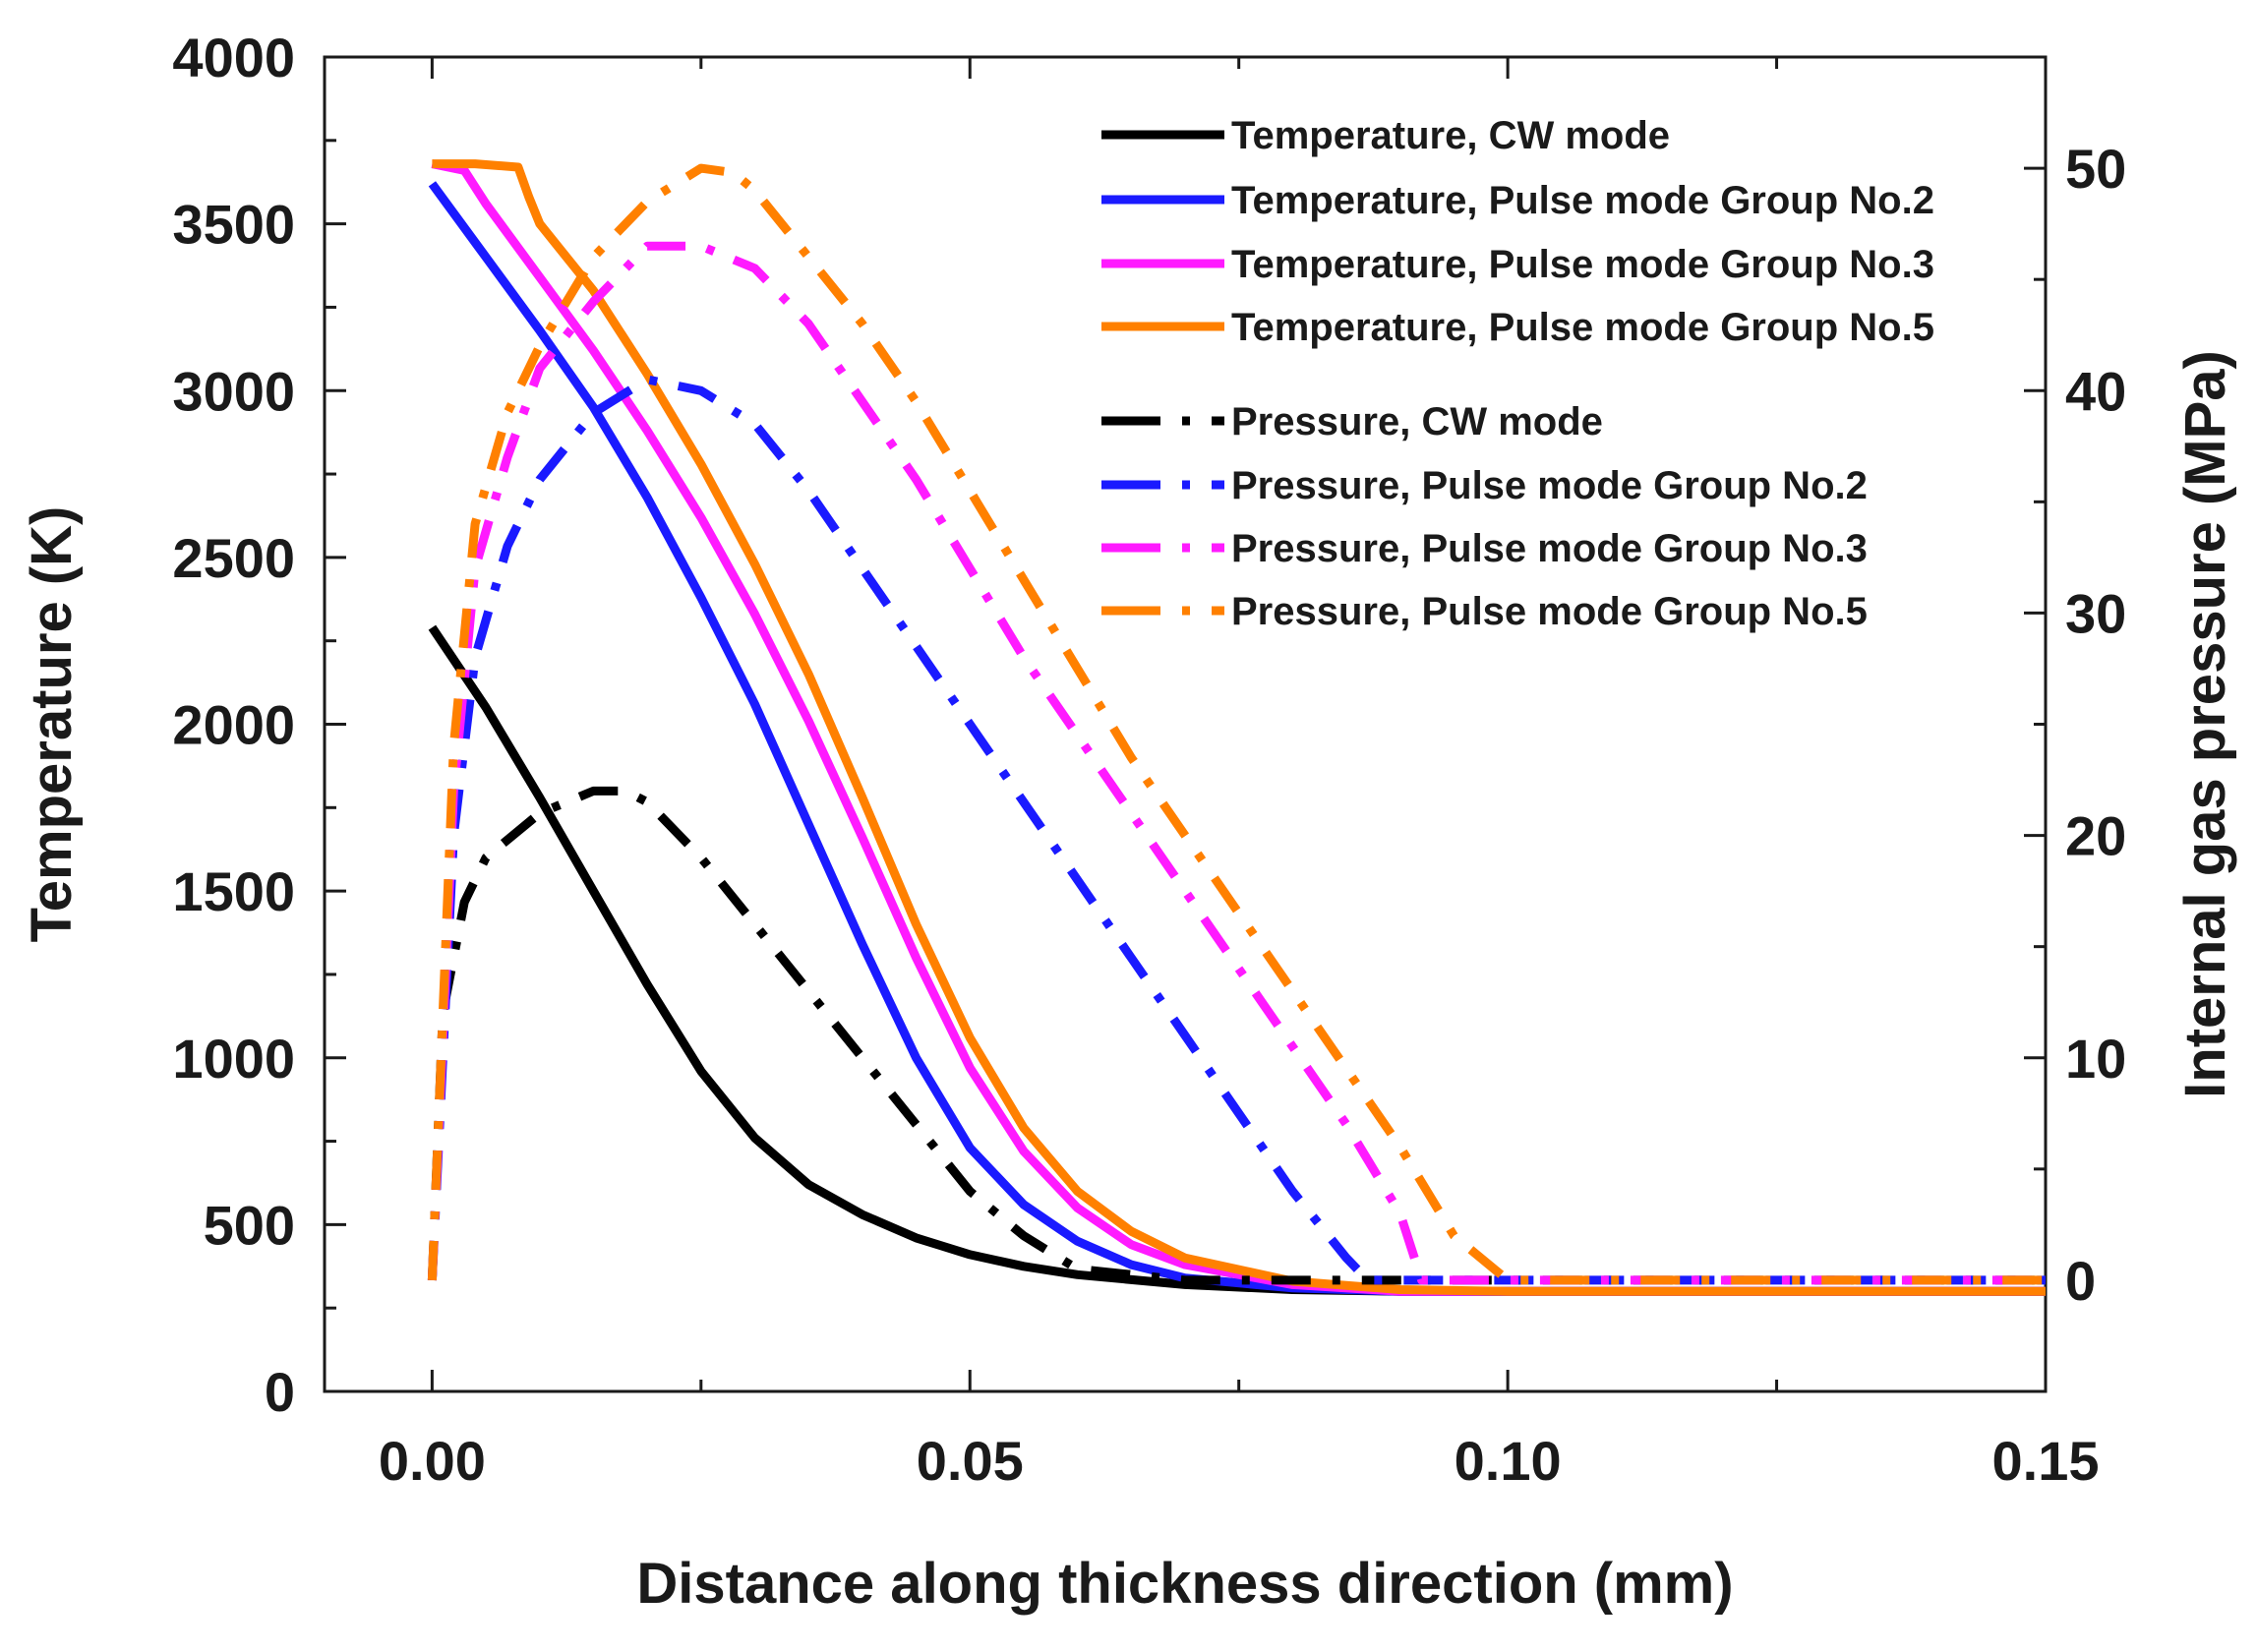 This screenshot has width=2257, height=1652. I want to click on x-axis-title: Distance along thickness direction (mm), so click(1184, 1584).